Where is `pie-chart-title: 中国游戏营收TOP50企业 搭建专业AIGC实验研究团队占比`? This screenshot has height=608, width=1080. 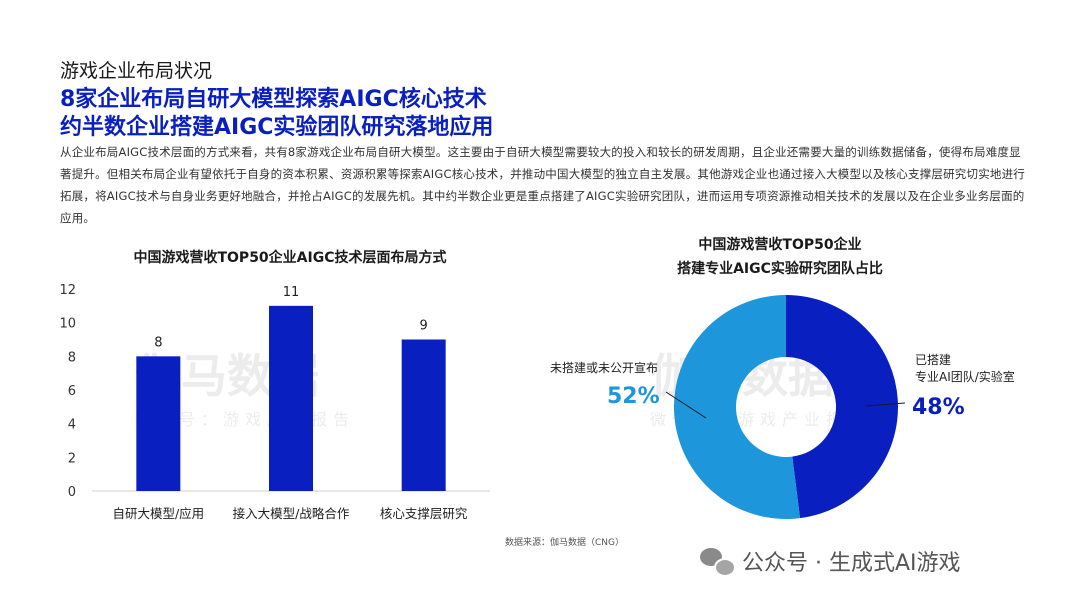 pie-chart-title: 中国游戏营收TOP50企业 搭建专业AIGC实验研究团队占比 is located at coordinates (780, 257).